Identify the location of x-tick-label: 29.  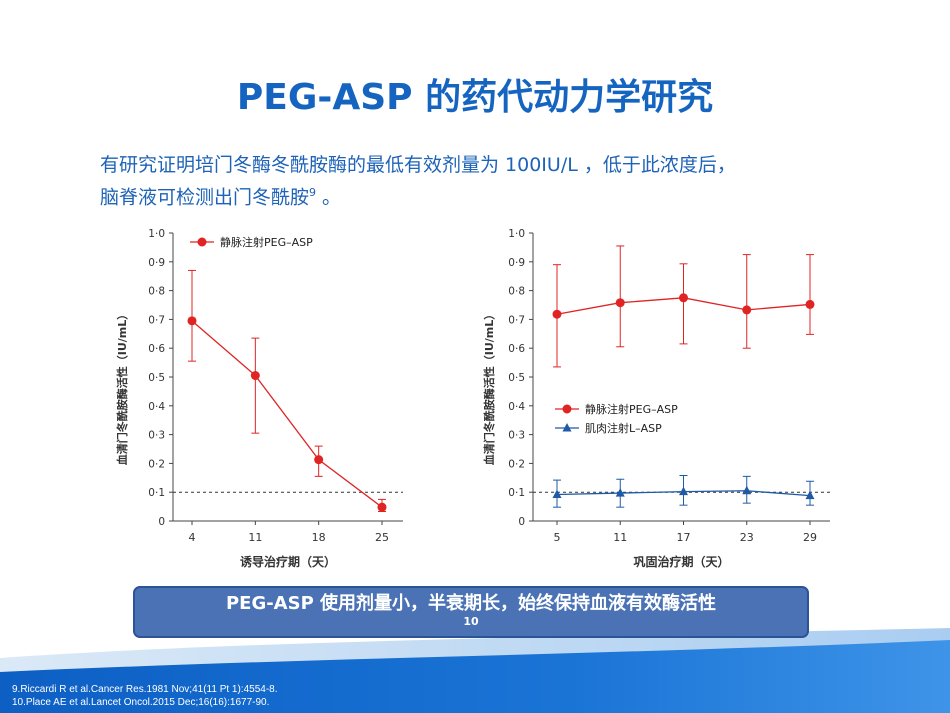
(810, 537).